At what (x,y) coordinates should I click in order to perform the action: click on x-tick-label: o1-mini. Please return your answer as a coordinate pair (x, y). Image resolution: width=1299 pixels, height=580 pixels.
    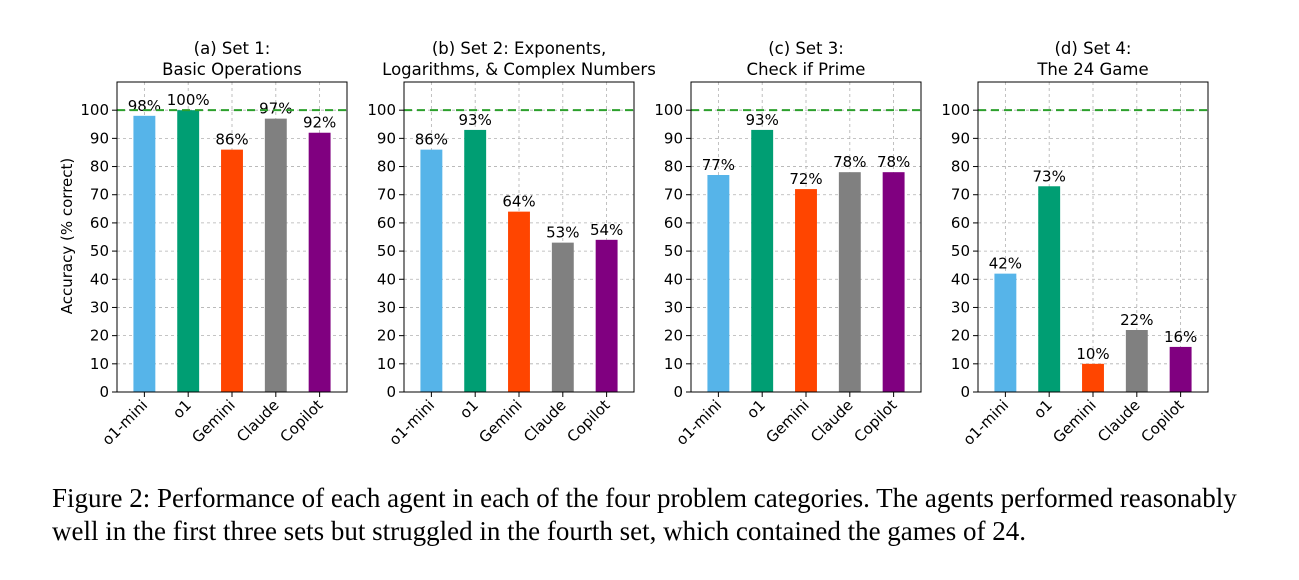
    Looking at the image, I should click on (985, 422).